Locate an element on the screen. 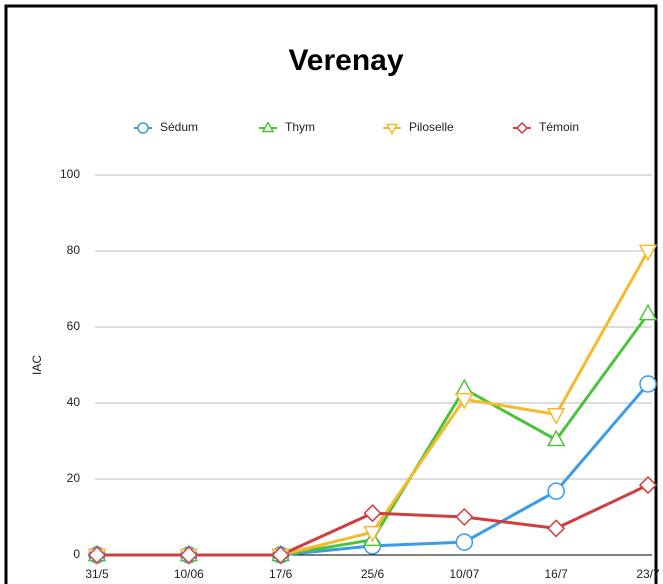  x-tick-label: 17/6 is located at coordinates (281, 574).